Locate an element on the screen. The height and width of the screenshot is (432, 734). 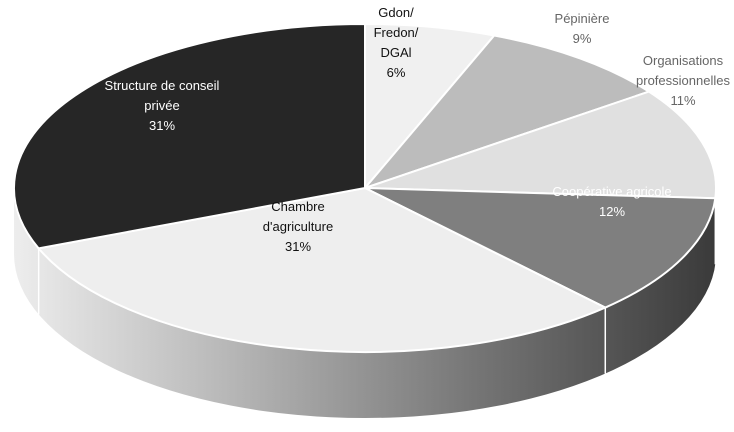
slice-label: Organisations professionnelles 11% is located at coordinates (683, 80).